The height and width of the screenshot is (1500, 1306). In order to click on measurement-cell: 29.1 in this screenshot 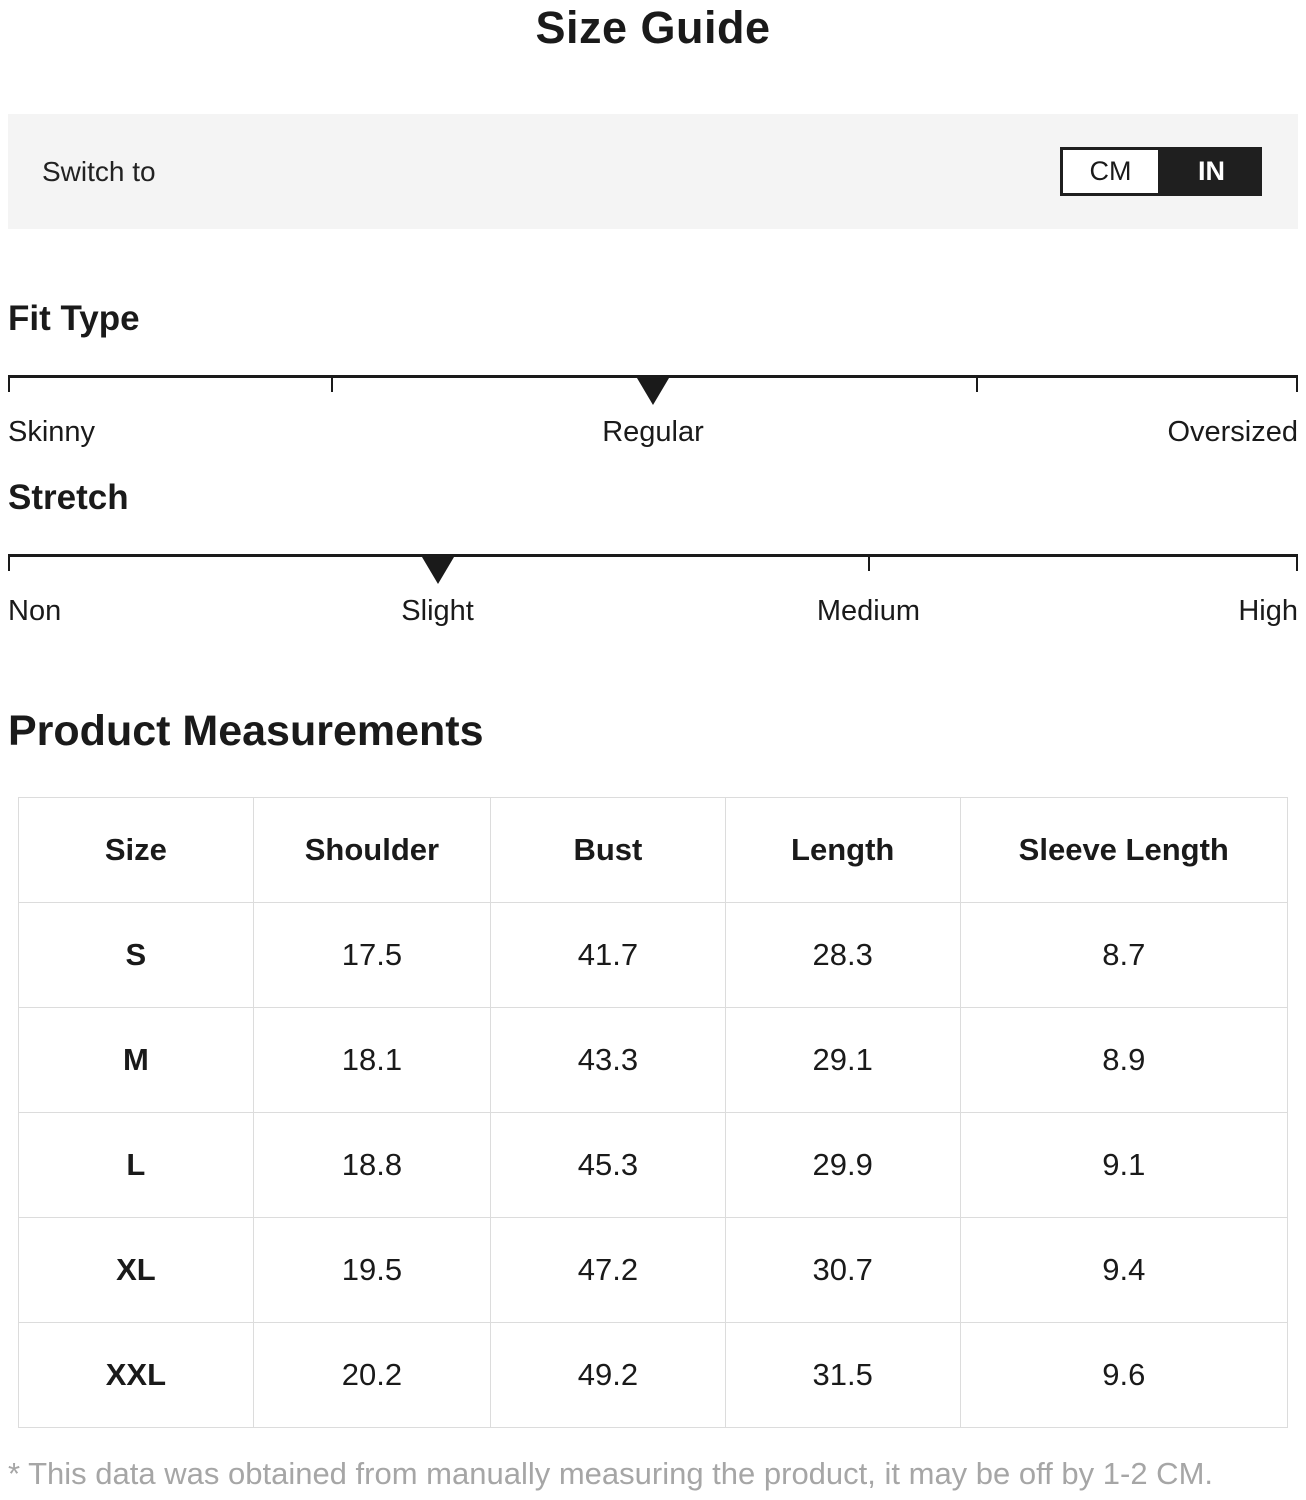, I will do `click(842, 1060)`.